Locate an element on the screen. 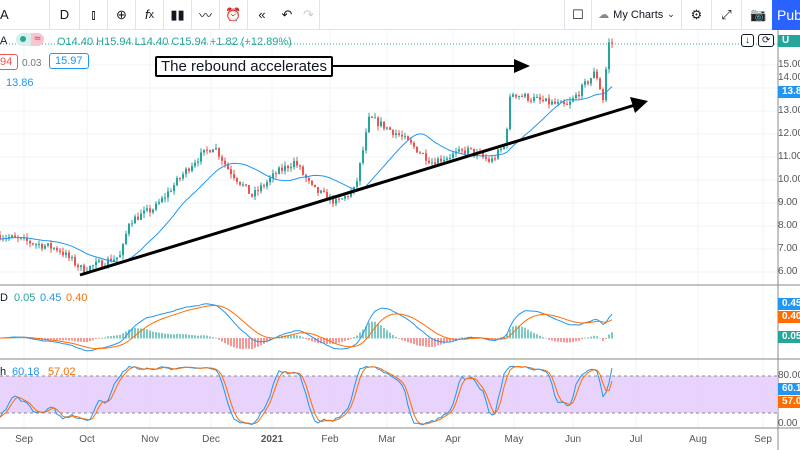  symbol-search: A is located at coordinates (25, 15).